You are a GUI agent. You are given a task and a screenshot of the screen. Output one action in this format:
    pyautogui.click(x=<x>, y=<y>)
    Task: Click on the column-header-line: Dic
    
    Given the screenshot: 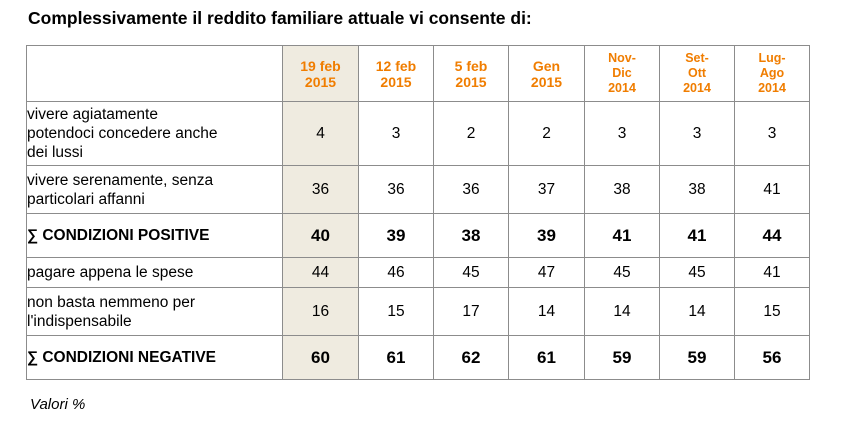 What is the action you would take?
    pyautogui.click(x=622, y=73)
    